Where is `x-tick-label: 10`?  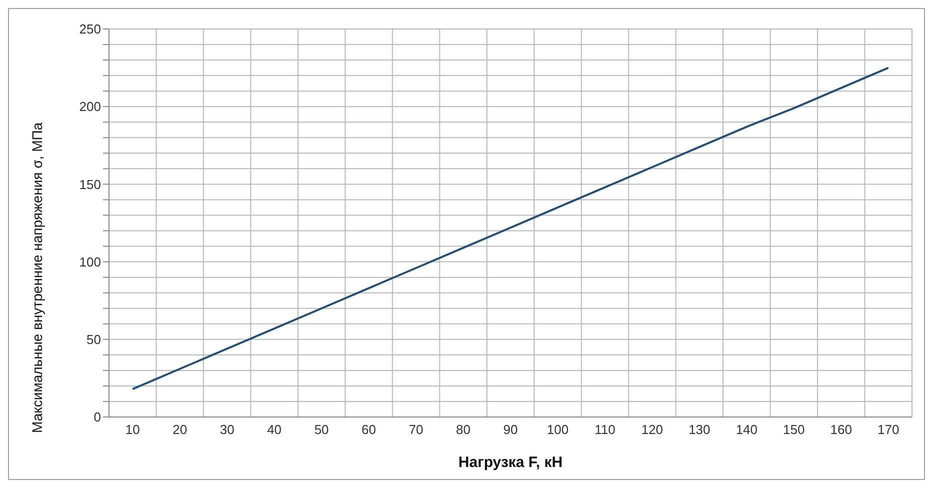 x-tick-label: 10 is located at coordinates (132, 430).